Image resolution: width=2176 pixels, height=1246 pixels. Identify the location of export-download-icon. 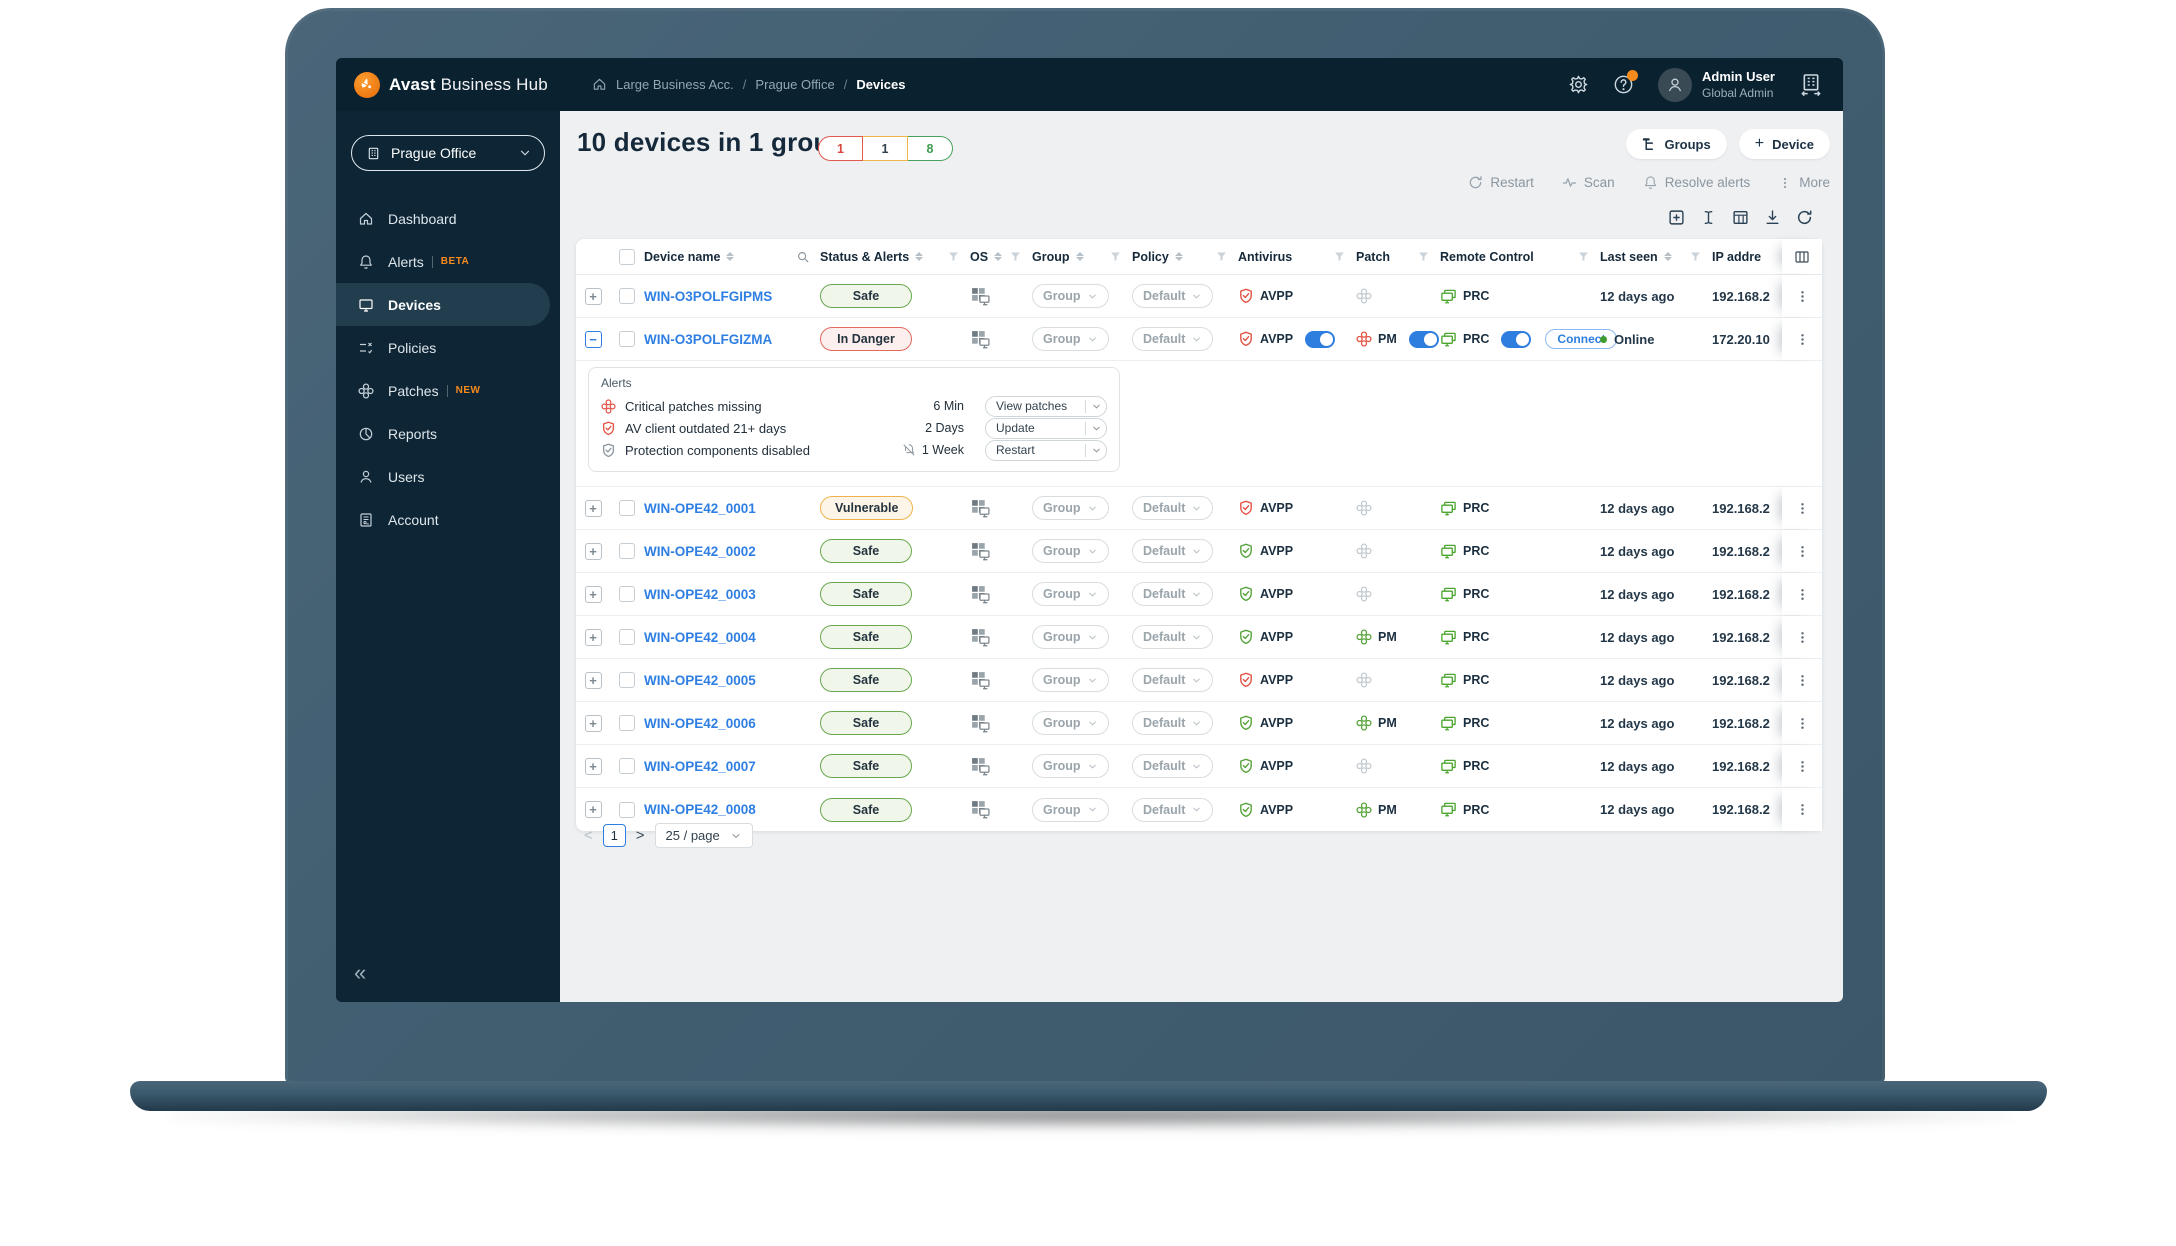
(1772, 217).